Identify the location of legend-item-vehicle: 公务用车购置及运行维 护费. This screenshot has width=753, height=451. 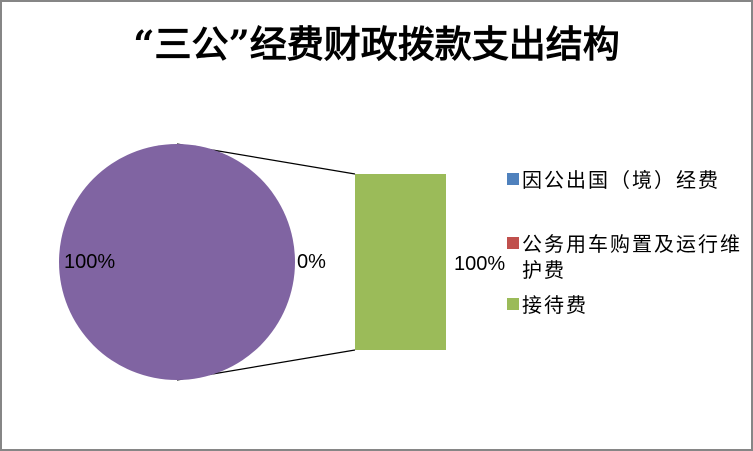
(624, 257).